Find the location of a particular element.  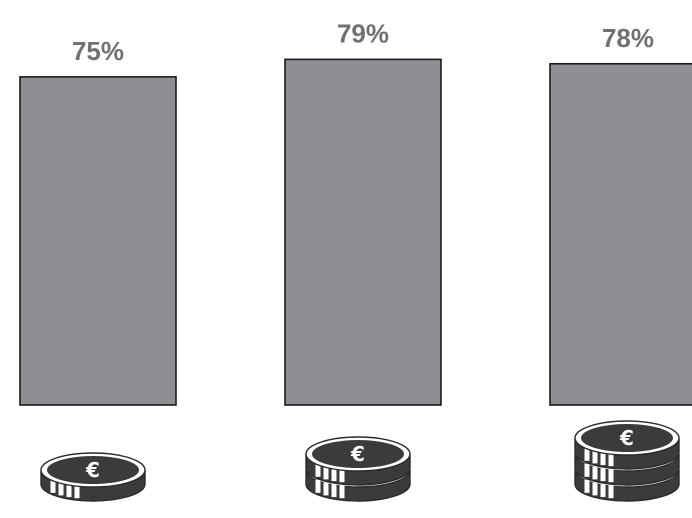

data-label-3: 78% is located at coordinates (628, 38).